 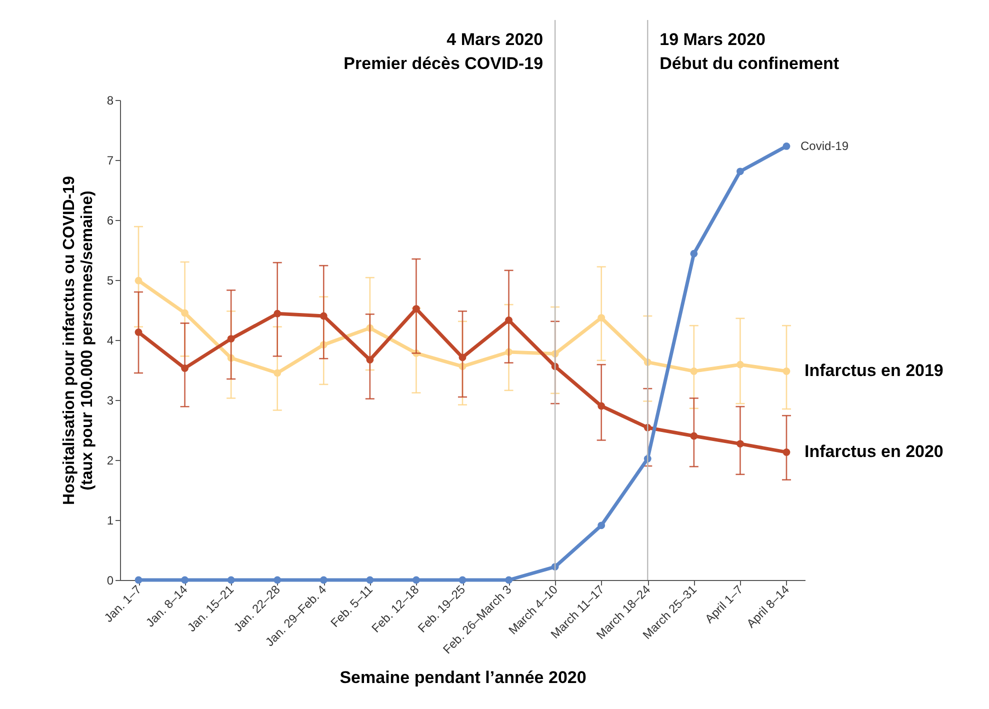 What do you see at coordinates (78, 340) in the screenshot?
I see `y-axis-title: Hospitalisation pour infarctus ou COVID-19 (taux pour 100.000 personnes/semaine)` at bounding box center [78, 340].